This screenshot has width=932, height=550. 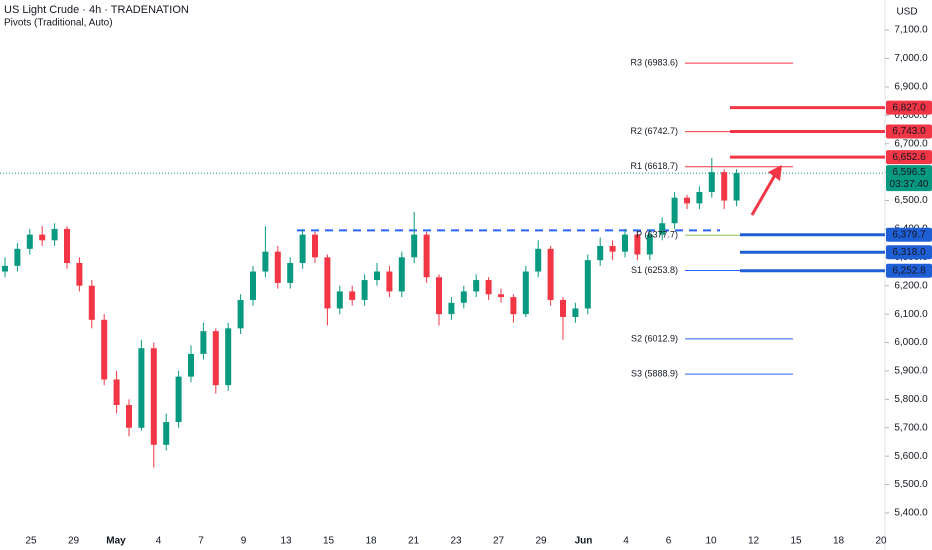 I want to click on price-tag-label: 6,318.0, so click(x=909, y=252).